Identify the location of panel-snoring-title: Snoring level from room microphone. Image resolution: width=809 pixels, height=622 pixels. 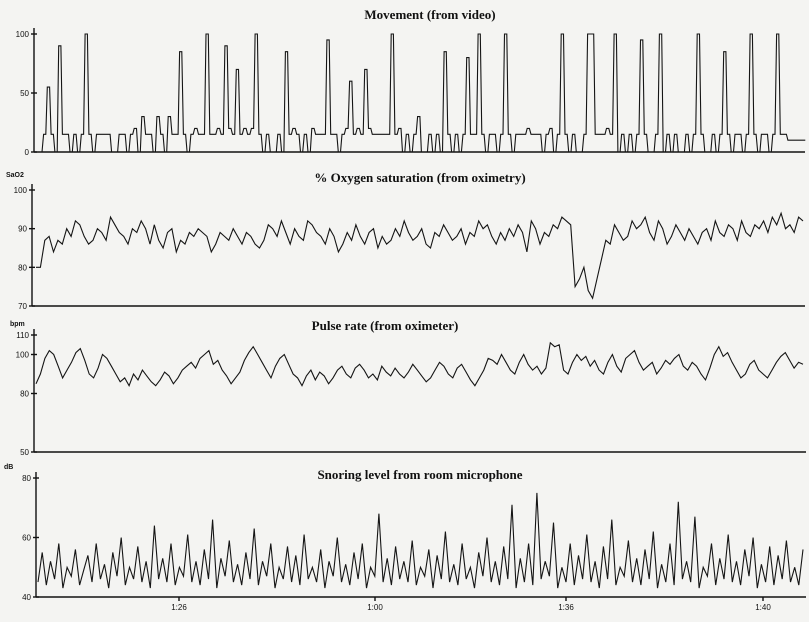
(419, 474).